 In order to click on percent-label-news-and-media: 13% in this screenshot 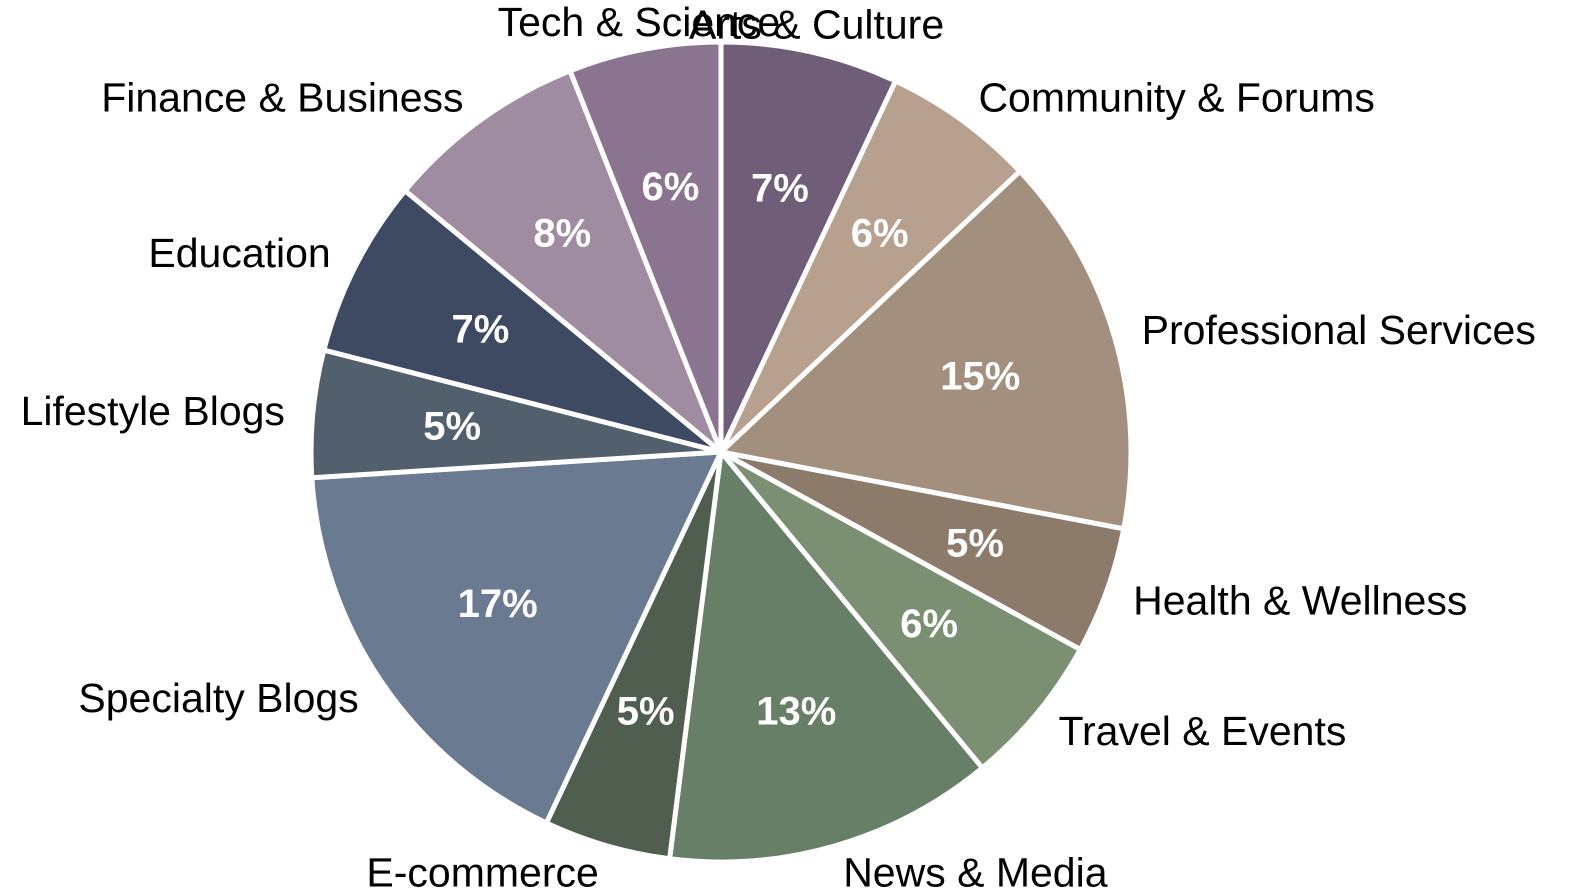, I will do `click(796, 711)`.